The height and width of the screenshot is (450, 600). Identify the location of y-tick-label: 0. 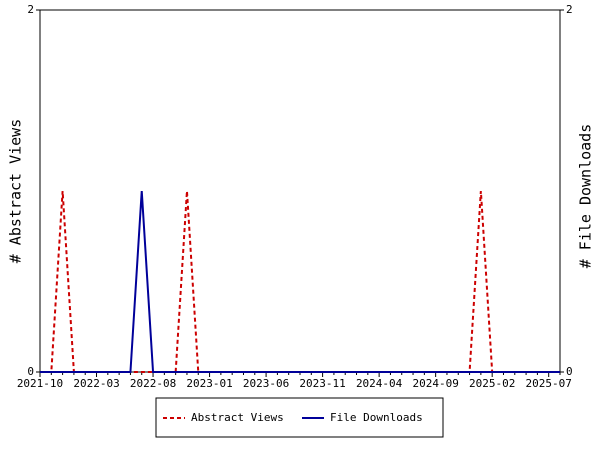
(30, 371).